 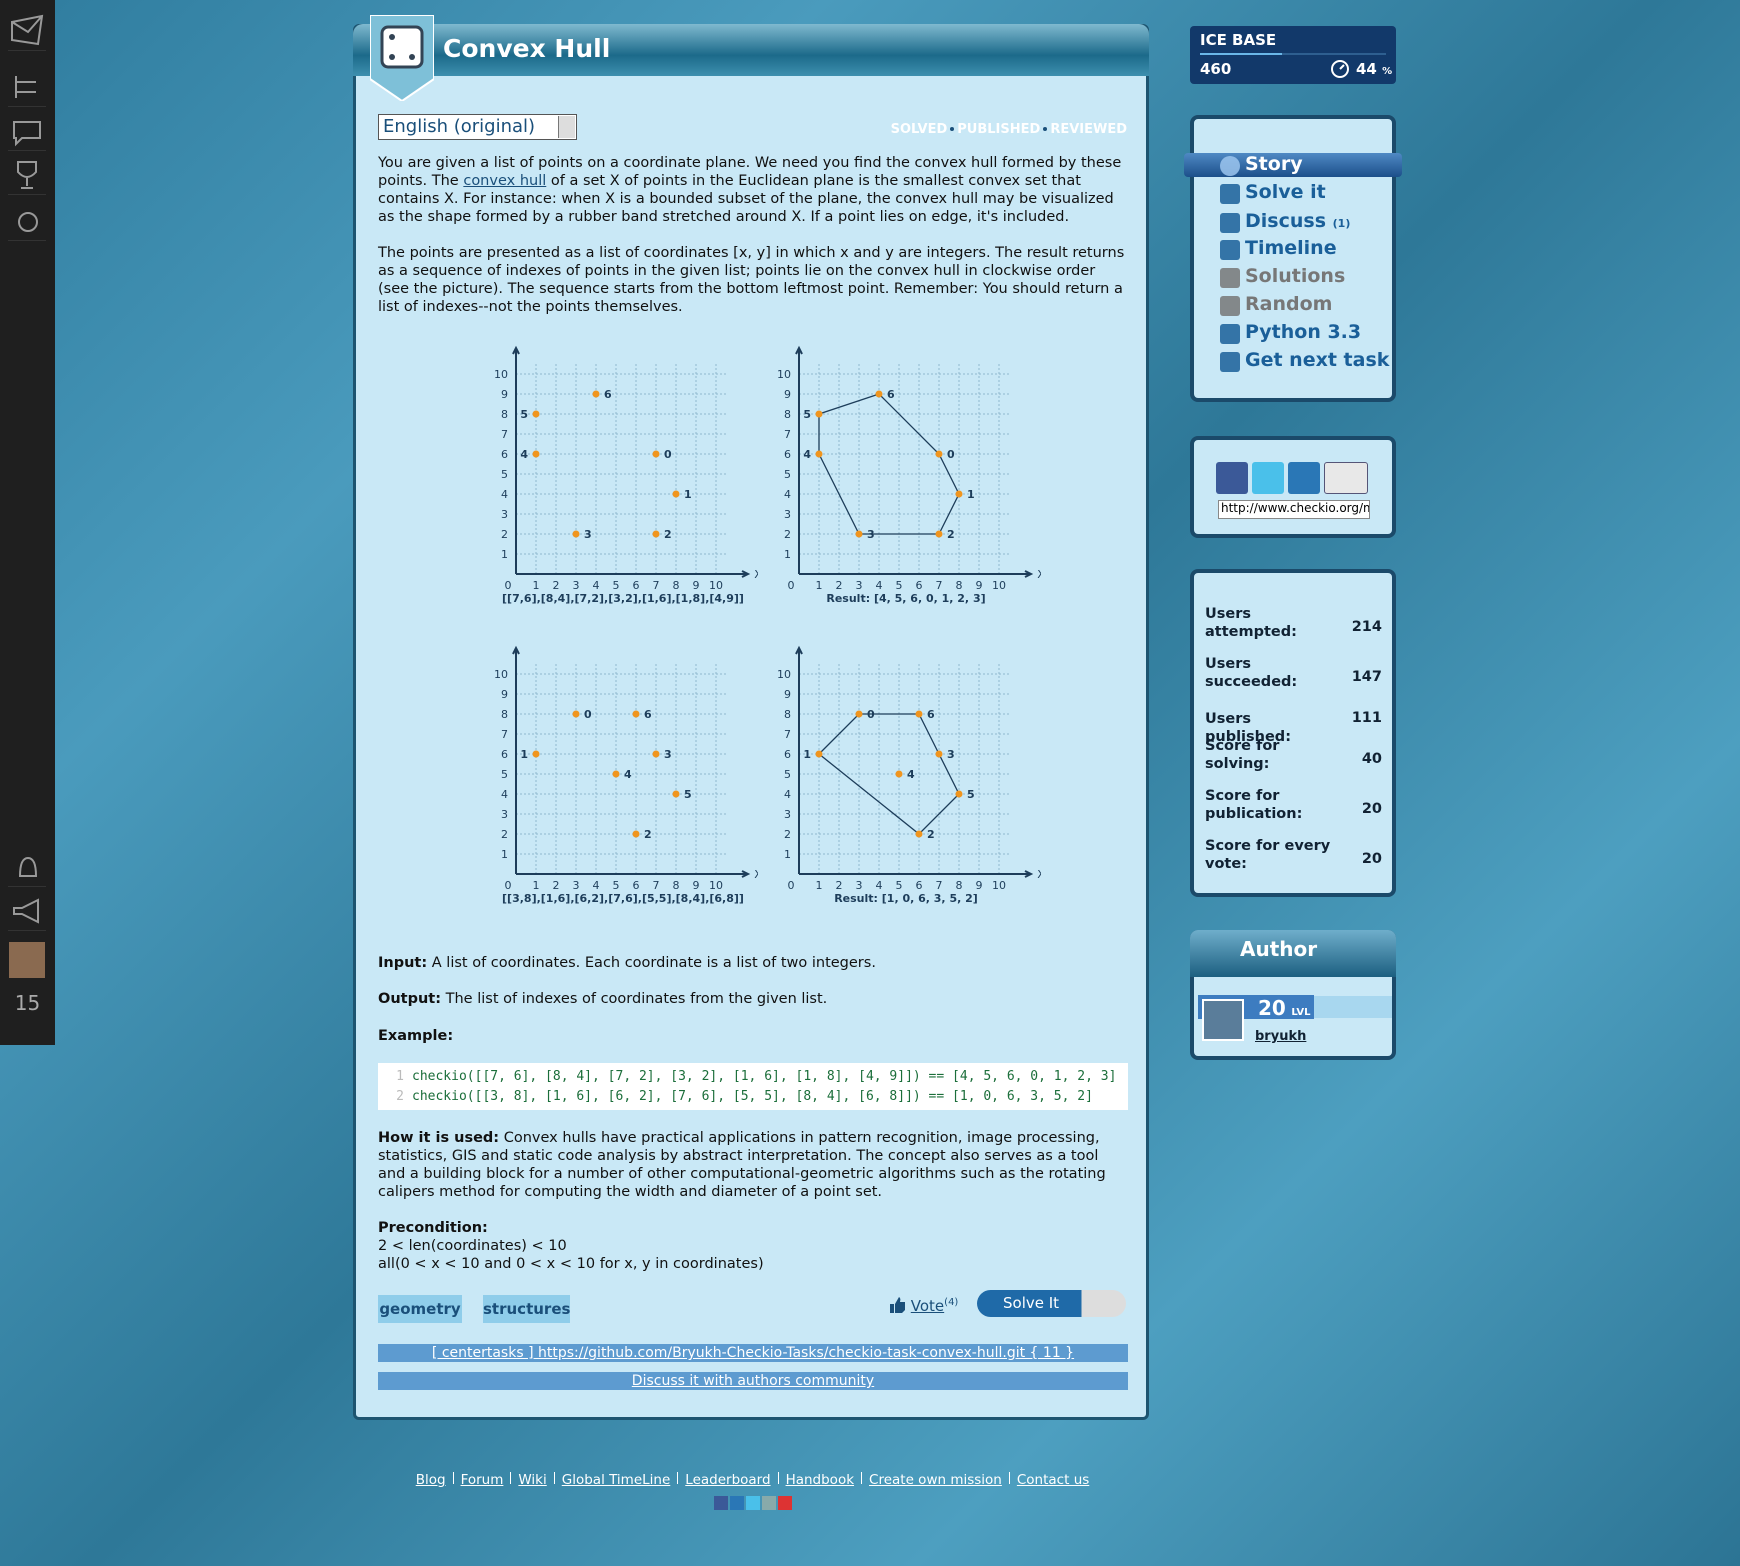 What do you see at coordinates (27, 911) in the screenshot?
I see `megaphone-icon` at bounding box center [27, 911].